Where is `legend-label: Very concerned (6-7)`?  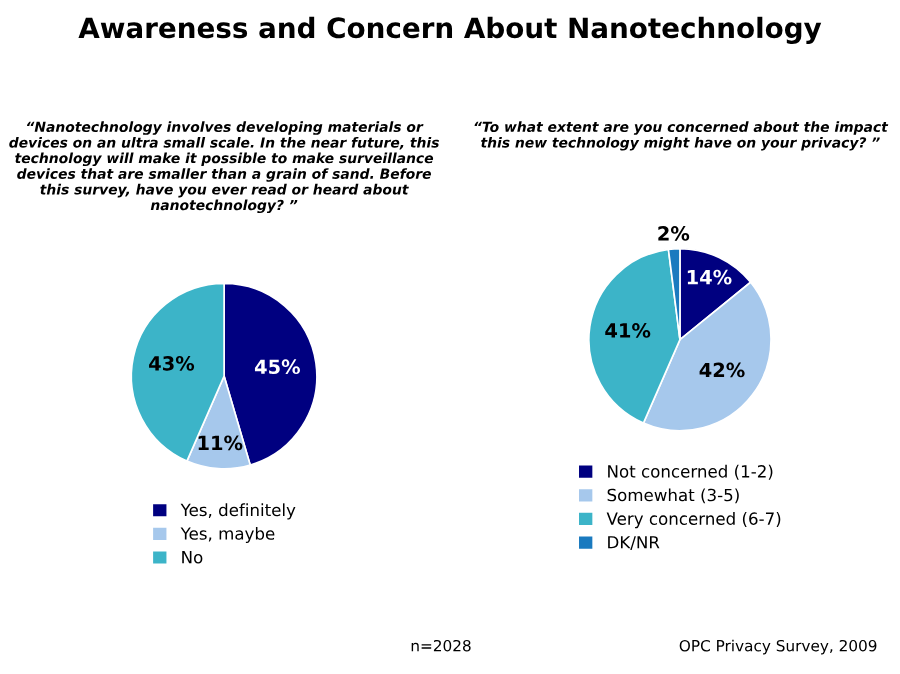
legend-label: Very concerned (6-7) is located at coordinates (693, 520).